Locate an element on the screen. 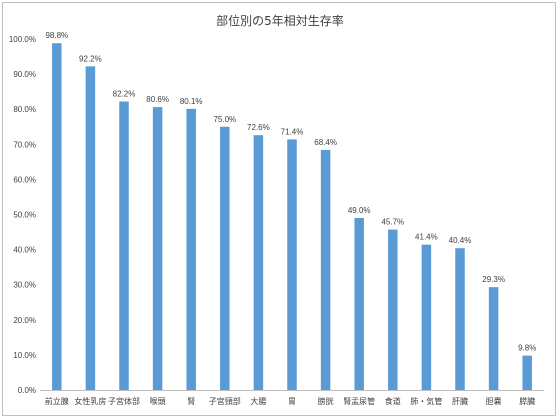 This screenshot has height=420, width=560. category-label: 肺・気管 is located at coordinates (426, 401).